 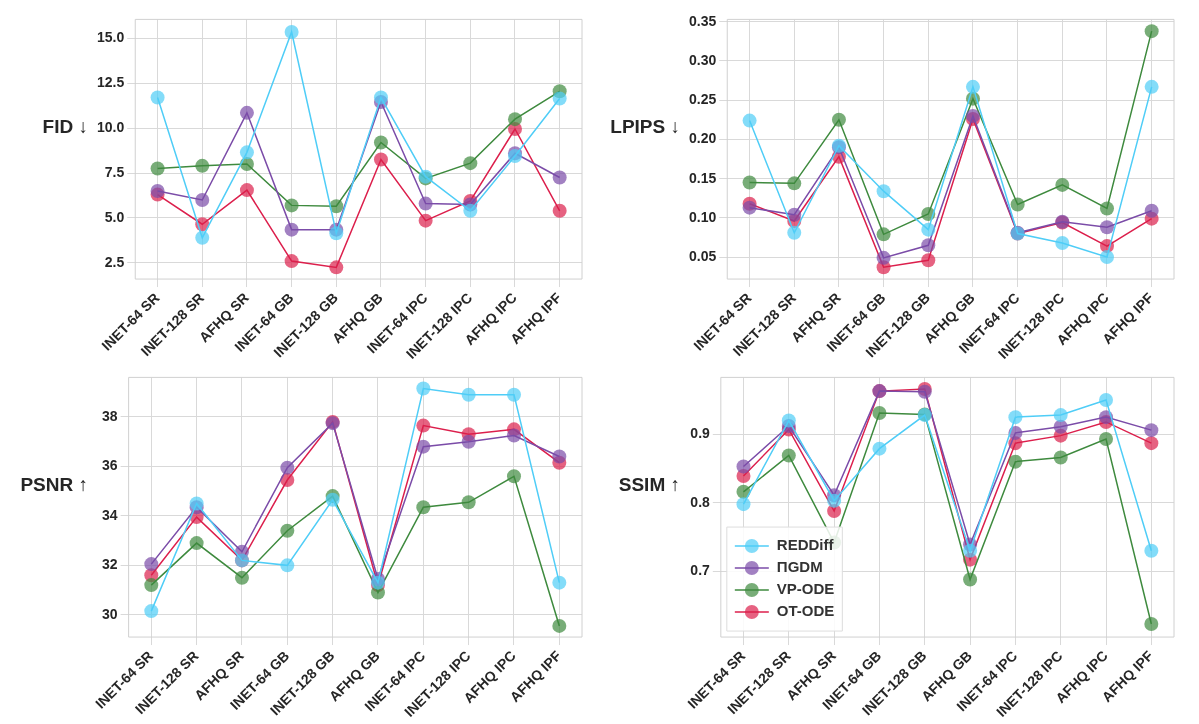 What do you see at coordinates (799, 567) in the screenshot?
I see `legend-label: ΠGDM` at bounding box center [799, 567].